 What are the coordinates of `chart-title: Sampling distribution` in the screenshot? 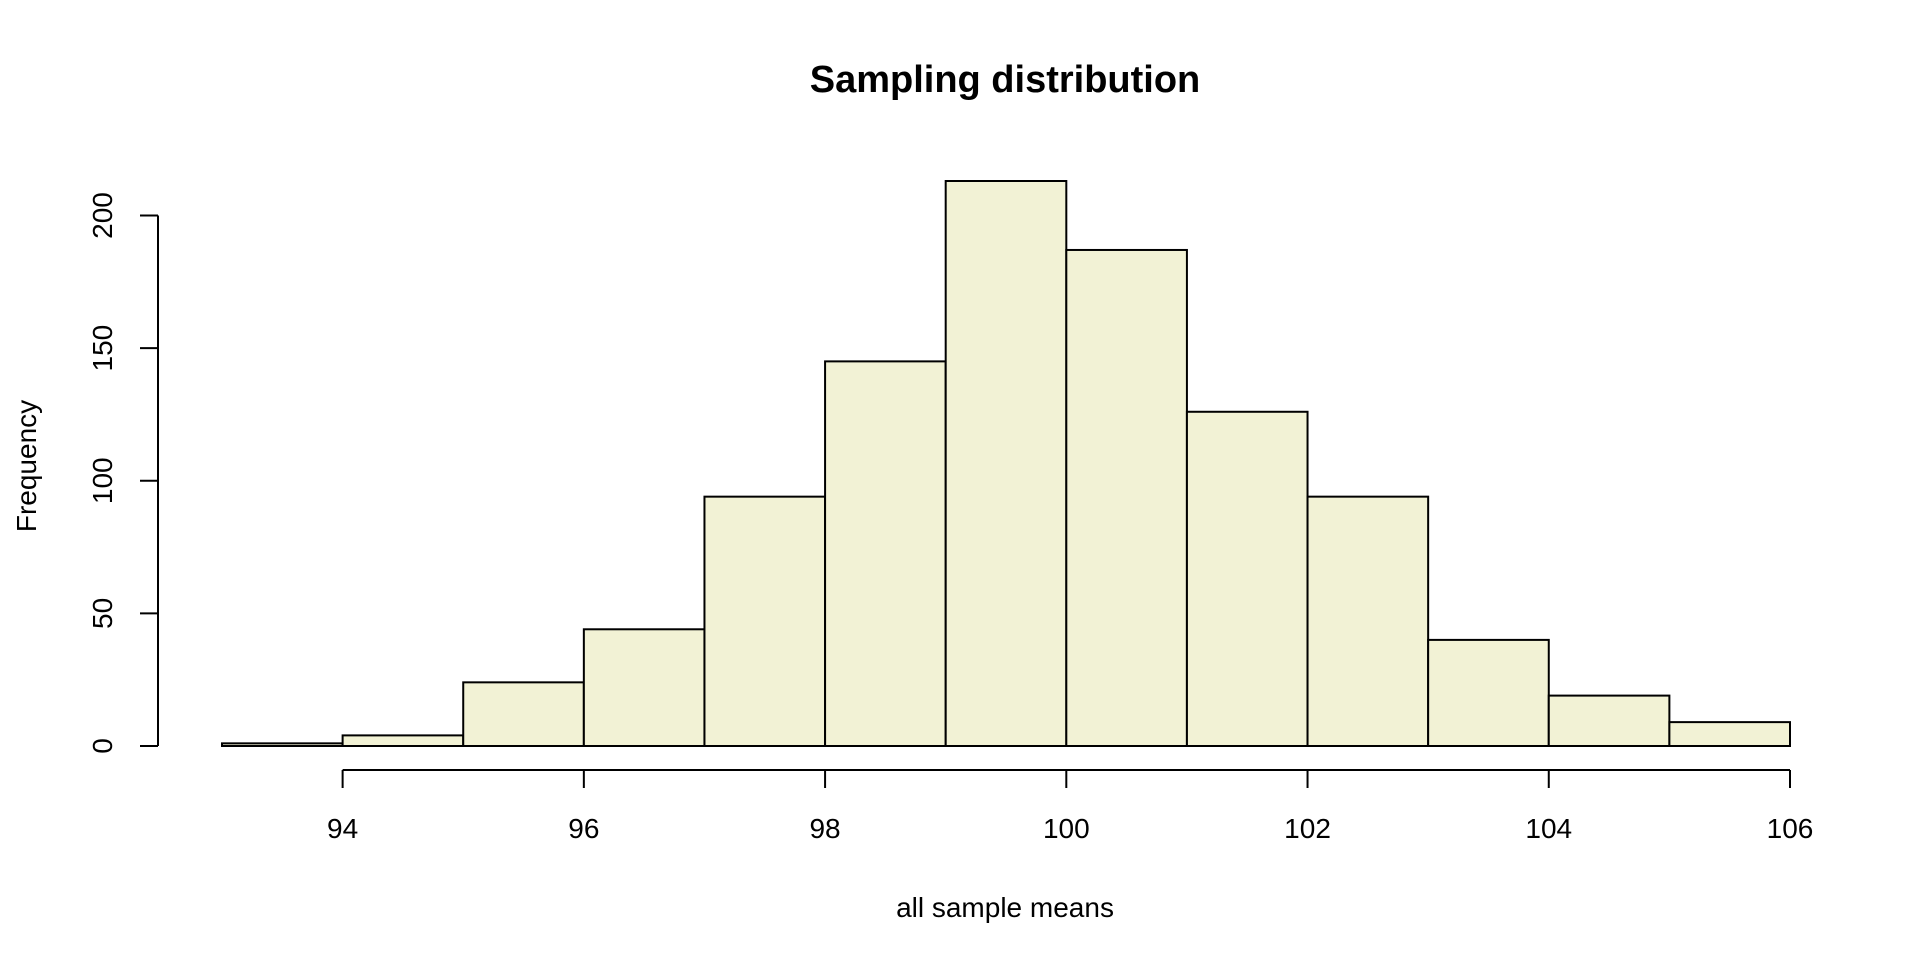 It's located at (1005, 80).